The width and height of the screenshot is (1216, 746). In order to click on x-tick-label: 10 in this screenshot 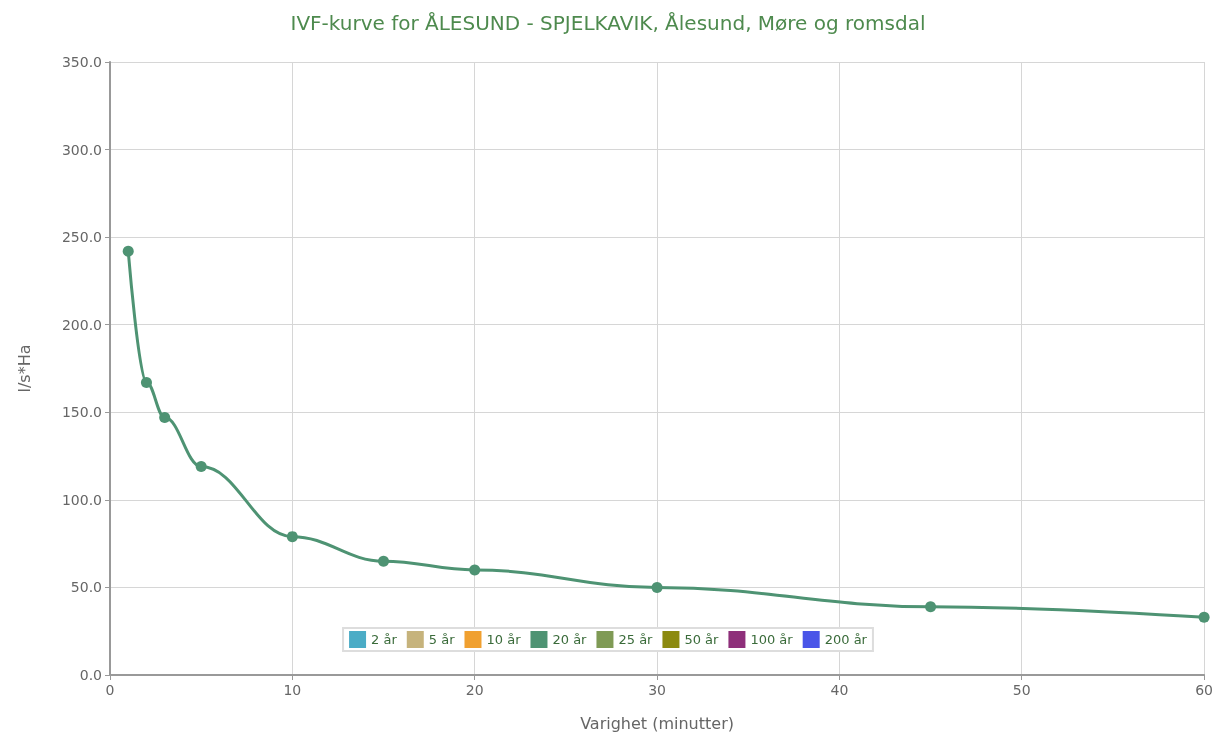, I will do `click(292, 690)`.